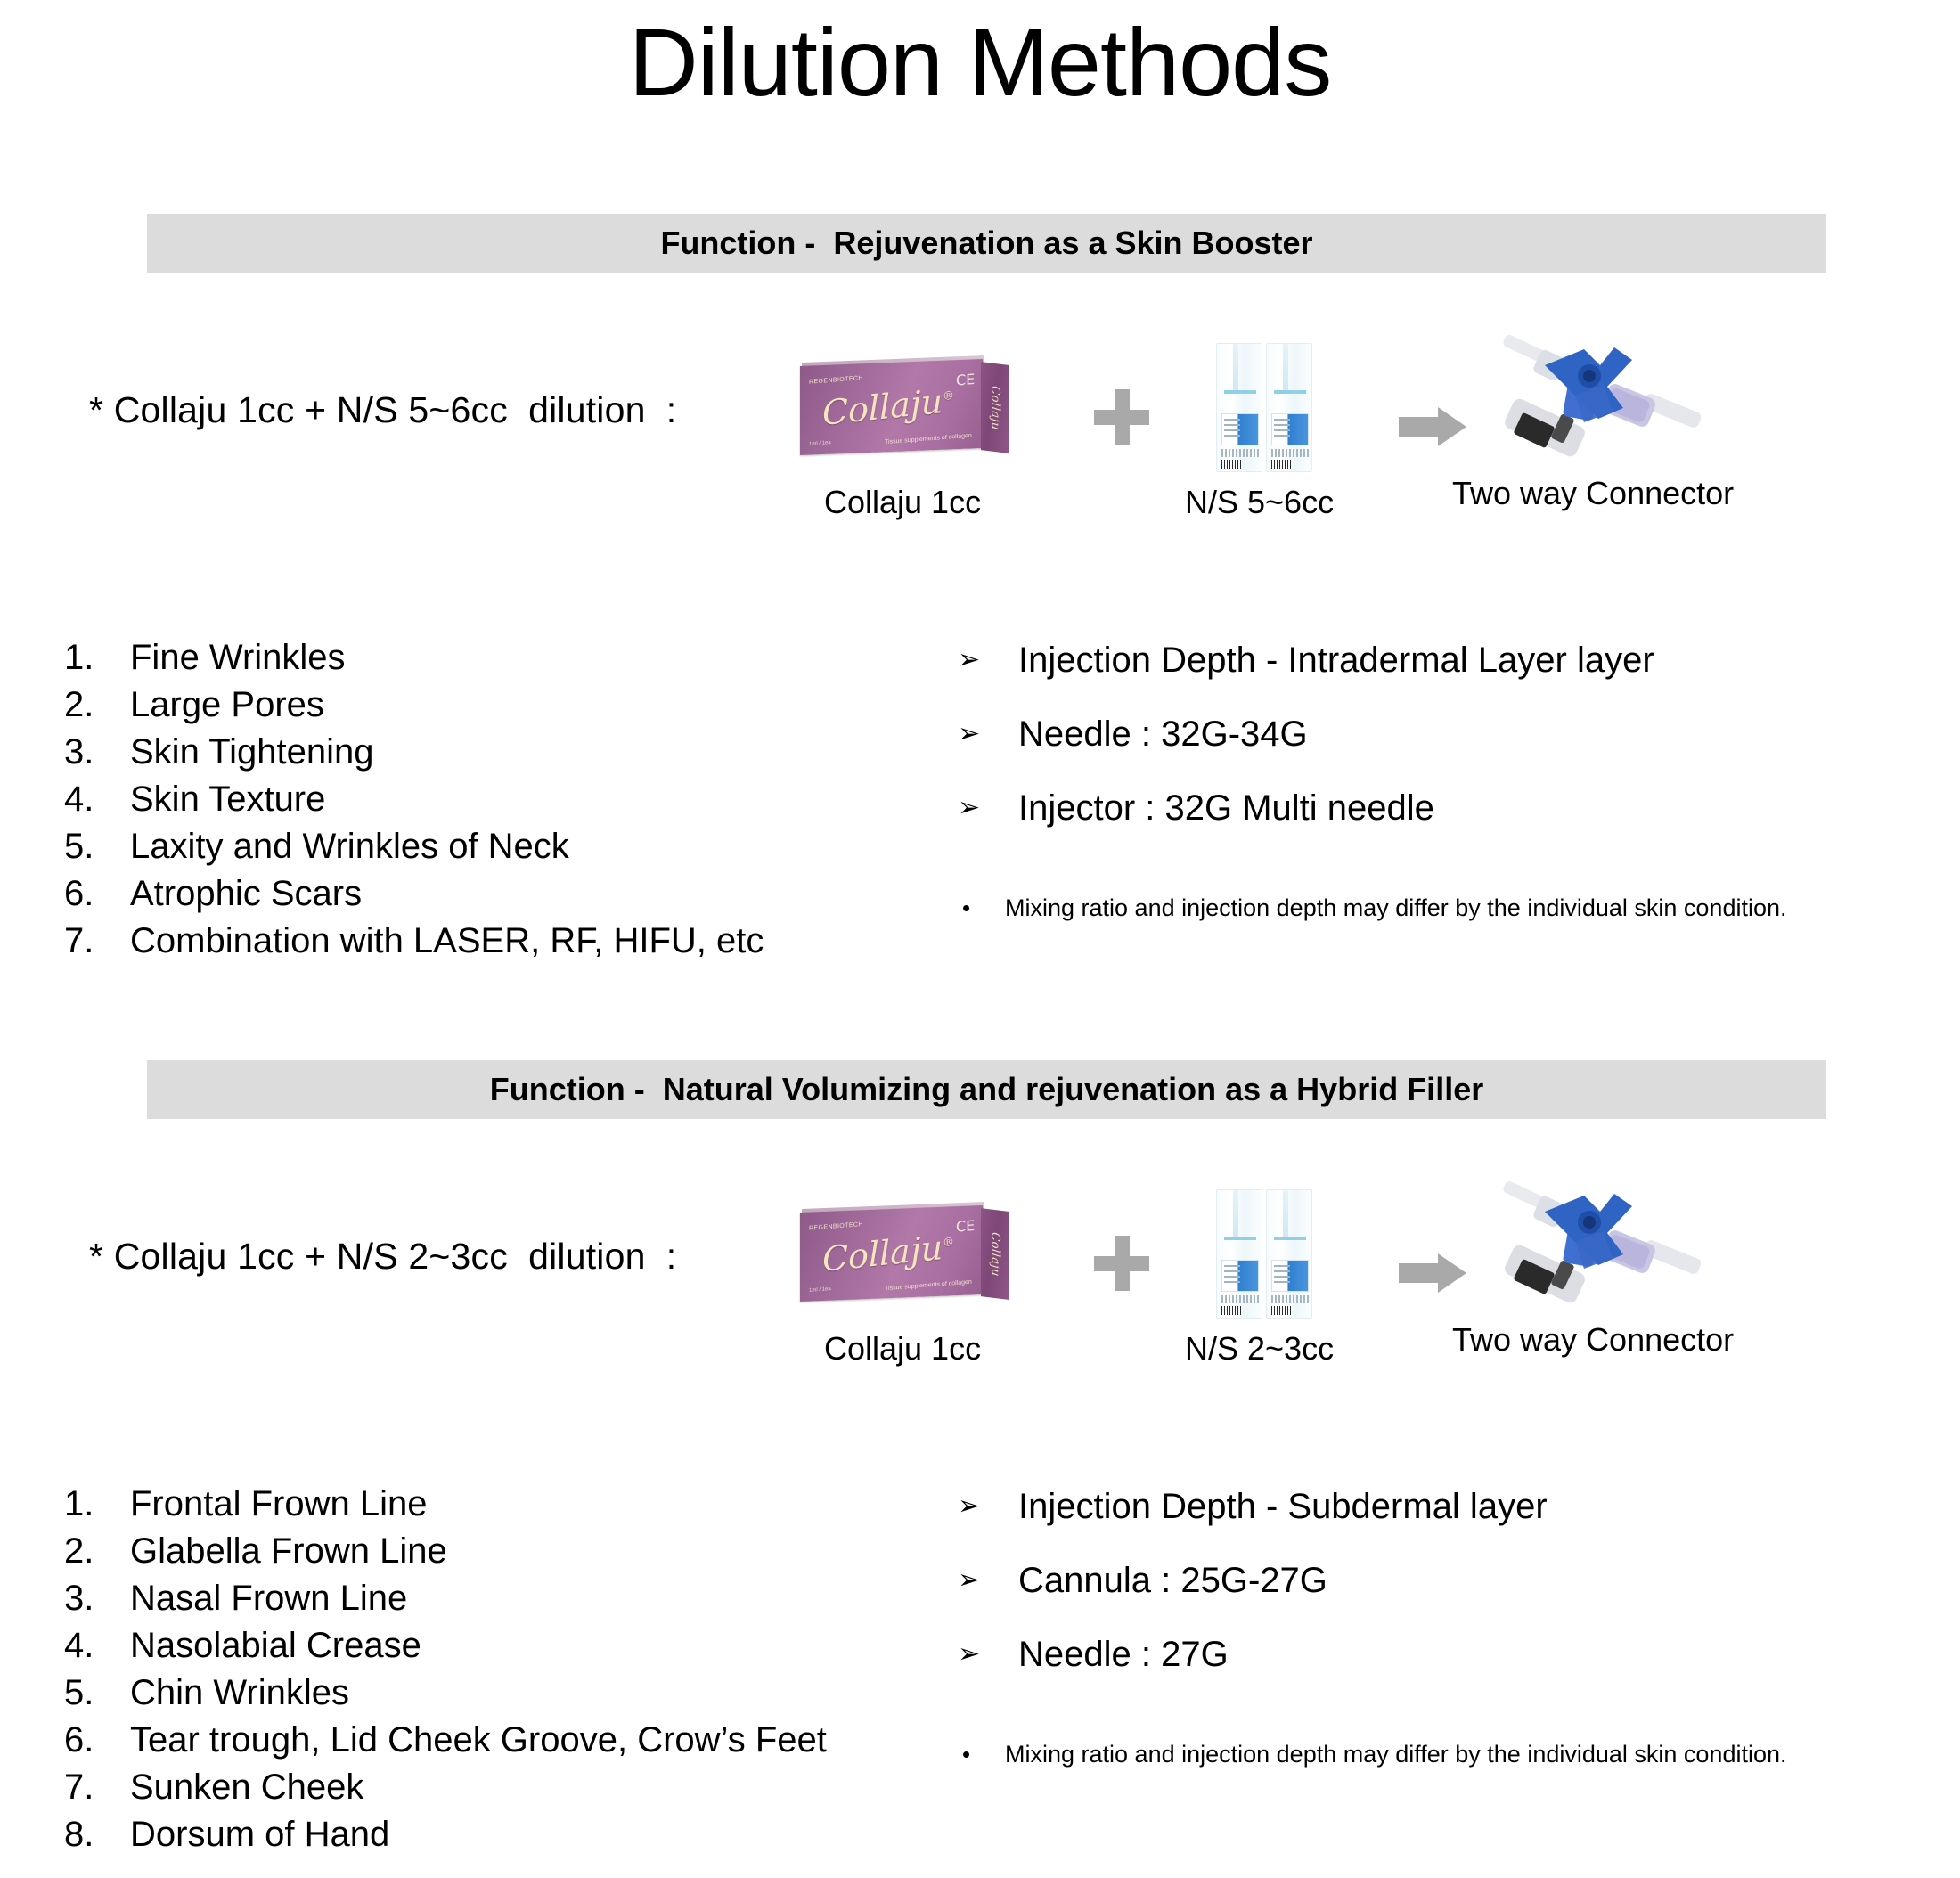 Image resolution: width=1960 pixels, height=1878 pixels. I want to click on list-label: Skin Texture, so click(228, 800).